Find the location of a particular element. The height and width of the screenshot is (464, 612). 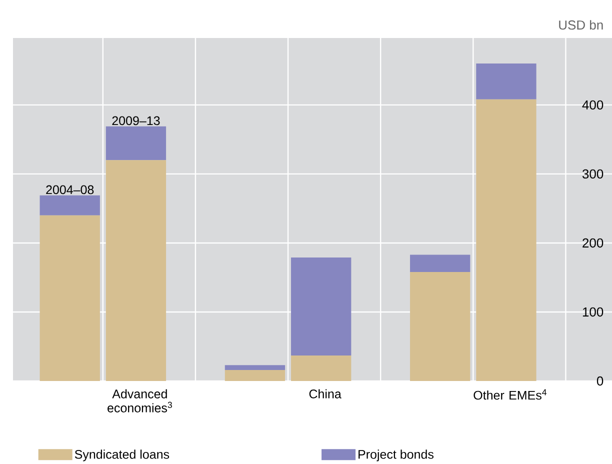

text: China is located at coordinates (325, 393).